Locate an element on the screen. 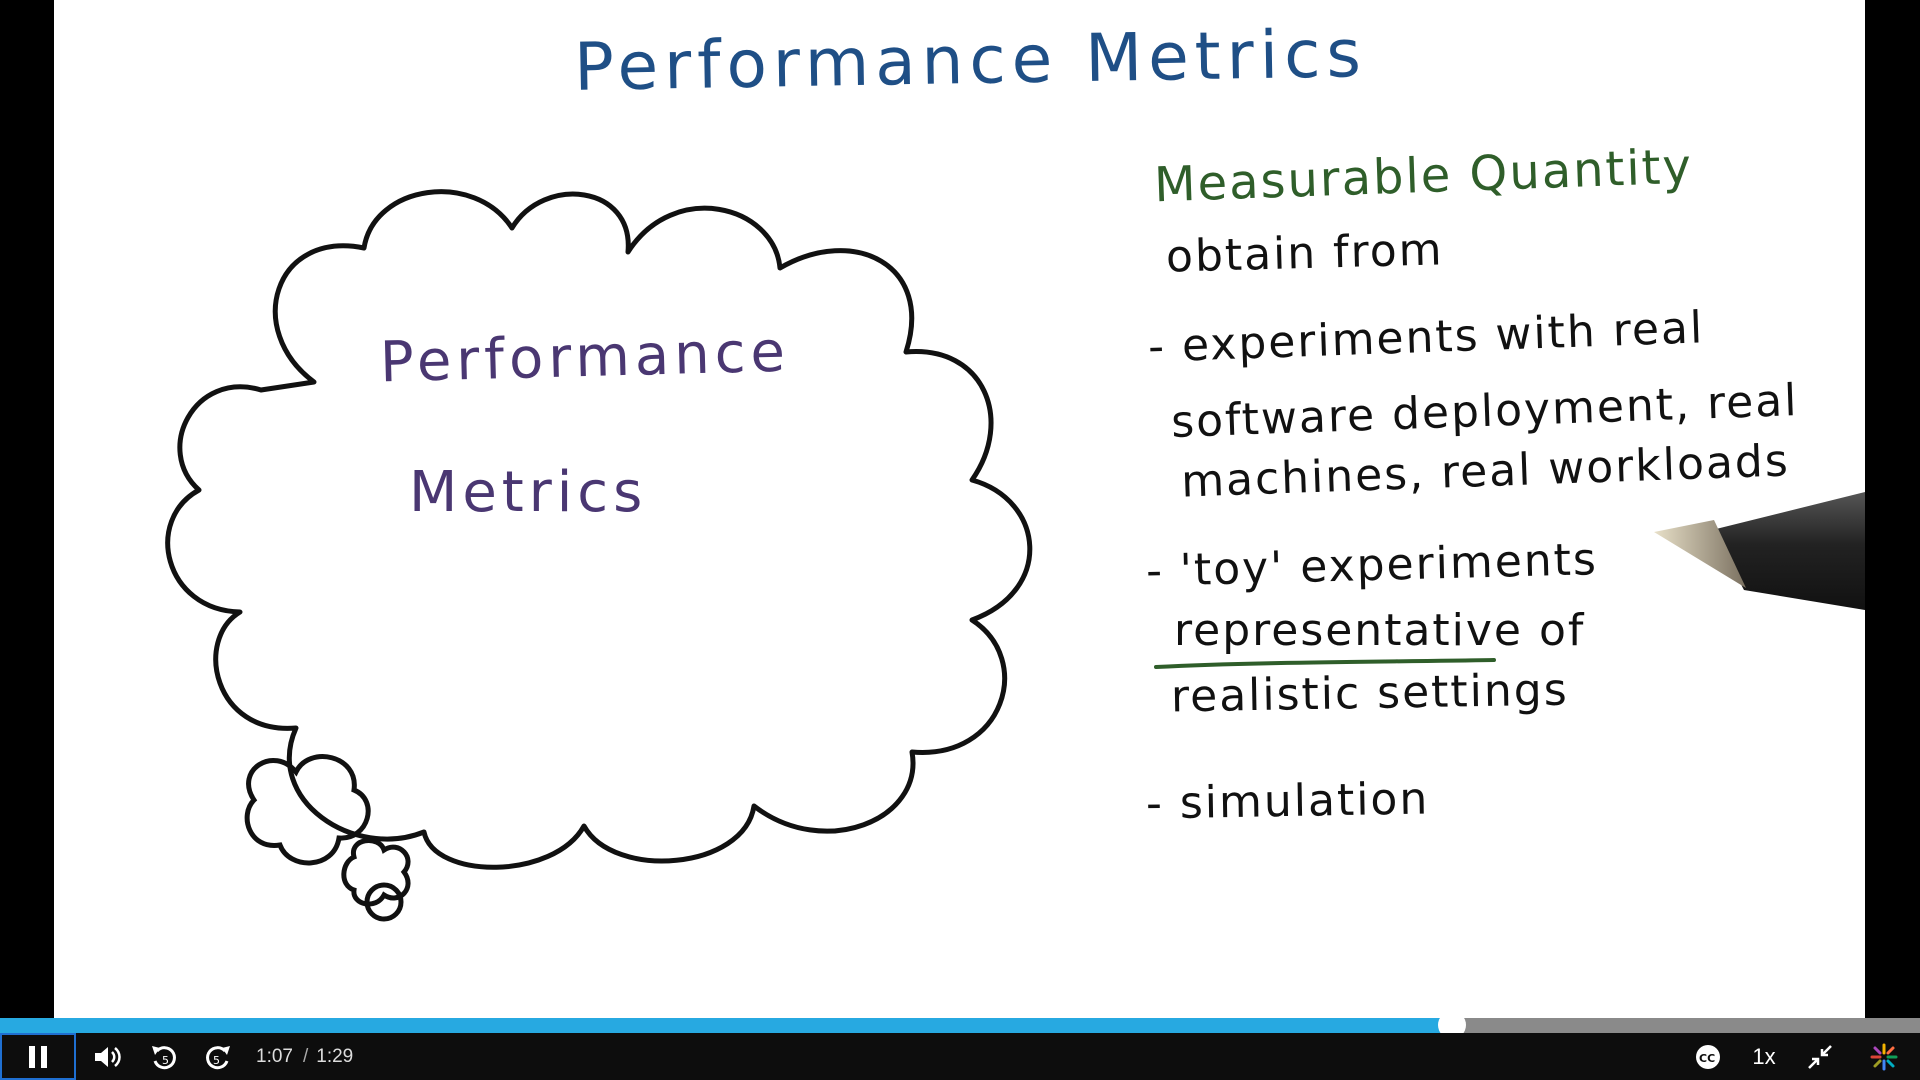 This screenshot has width=1920, height=1080. closed-captions-icon: CC is located at coordinates (1708, 1056).